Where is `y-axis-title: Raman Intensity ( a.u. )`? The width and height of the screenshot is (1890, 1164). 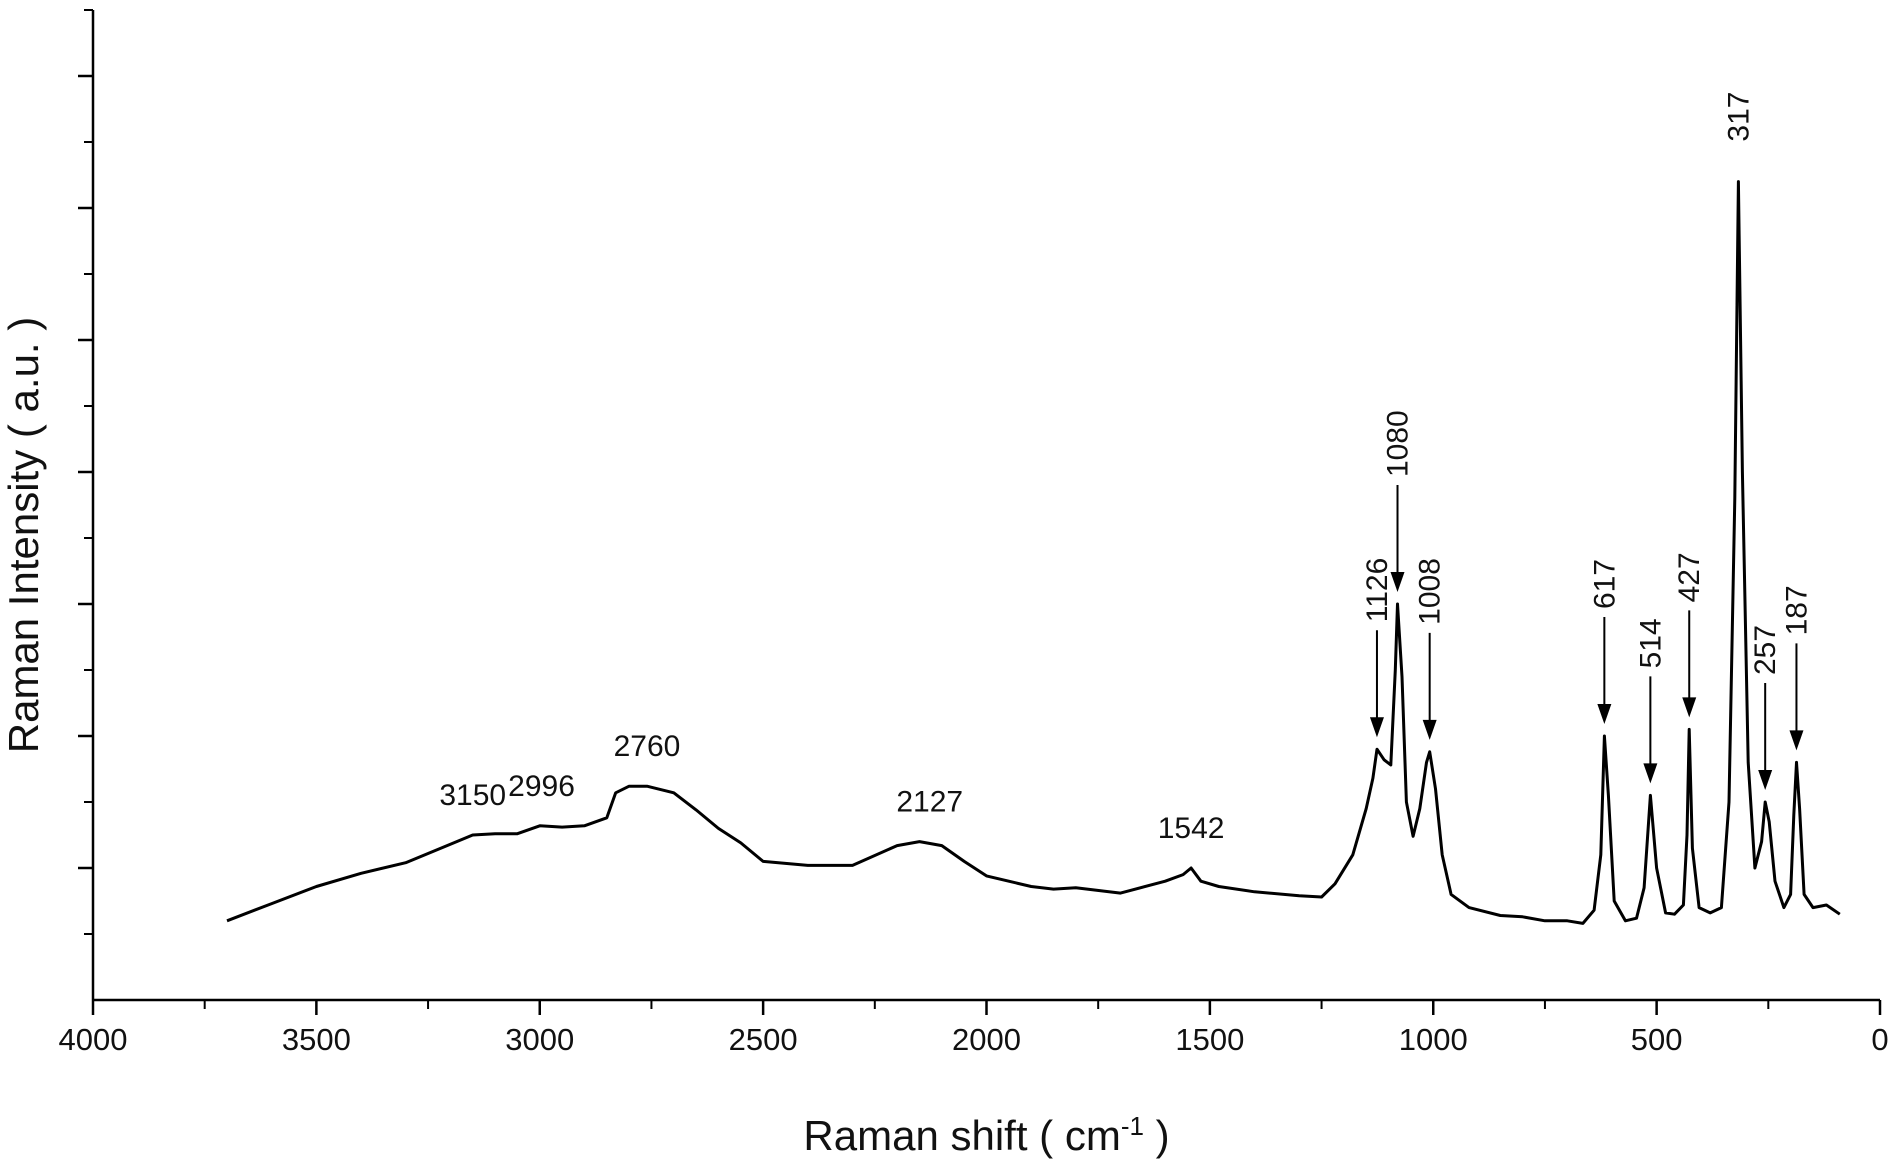 y-axis-title: Raman Intensity ( a.u. ) is located at coordinates (23, 535).